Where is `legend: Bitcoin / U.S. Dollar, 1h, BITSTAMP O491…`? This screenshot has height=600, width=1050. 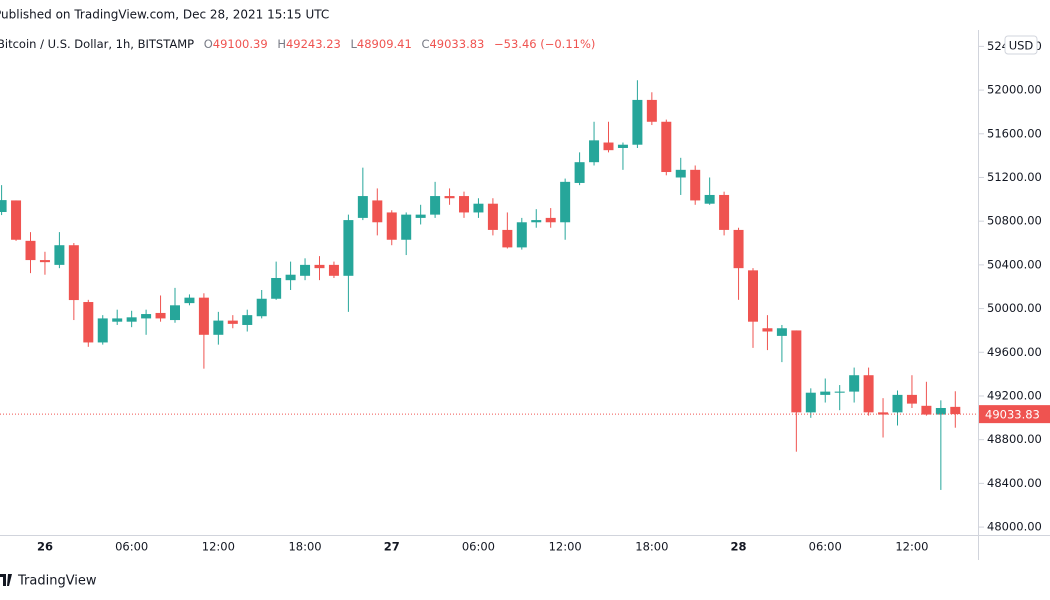
legend: Bitcoin / U.S. Dollar, 1h, BITSTAMP O491… is located at coordinates (297, 44).